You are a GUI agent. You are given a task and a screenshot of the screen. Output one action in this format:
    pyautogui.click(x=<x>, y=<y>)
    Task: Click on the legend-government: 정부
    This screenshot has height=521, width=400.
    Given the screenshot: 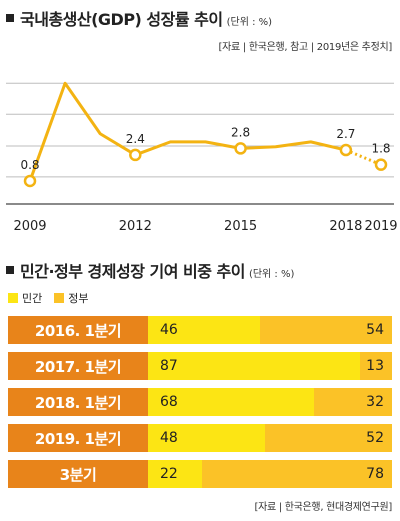 What is the action you would take?
    pyautogui.click(x=71, y=298)
    